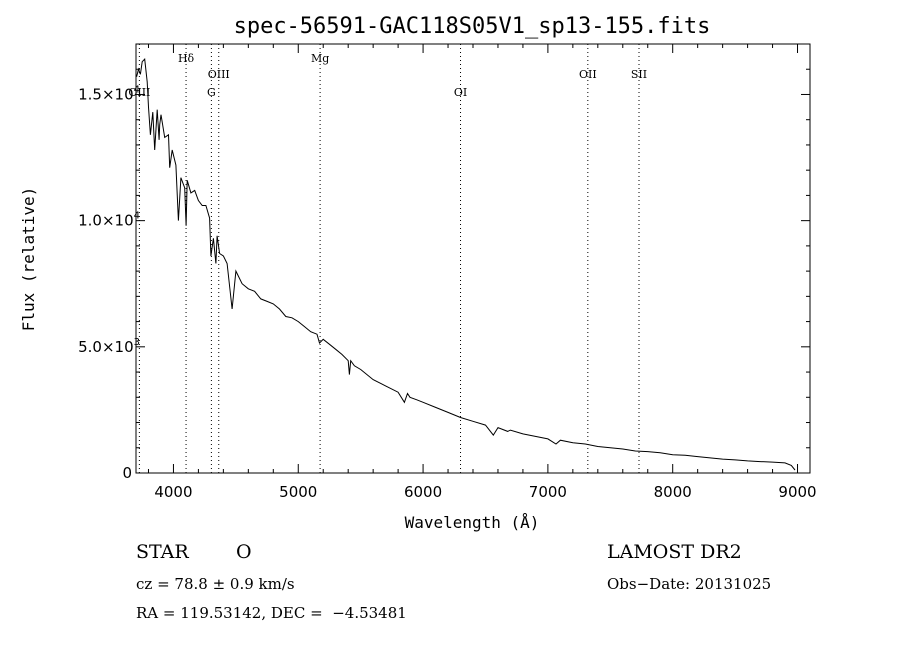 This screenshot has height=650, width=900. I want to click on chart-title: spec-56591-GAC118S05V1_sp13-155.fits, so click(472, 26).